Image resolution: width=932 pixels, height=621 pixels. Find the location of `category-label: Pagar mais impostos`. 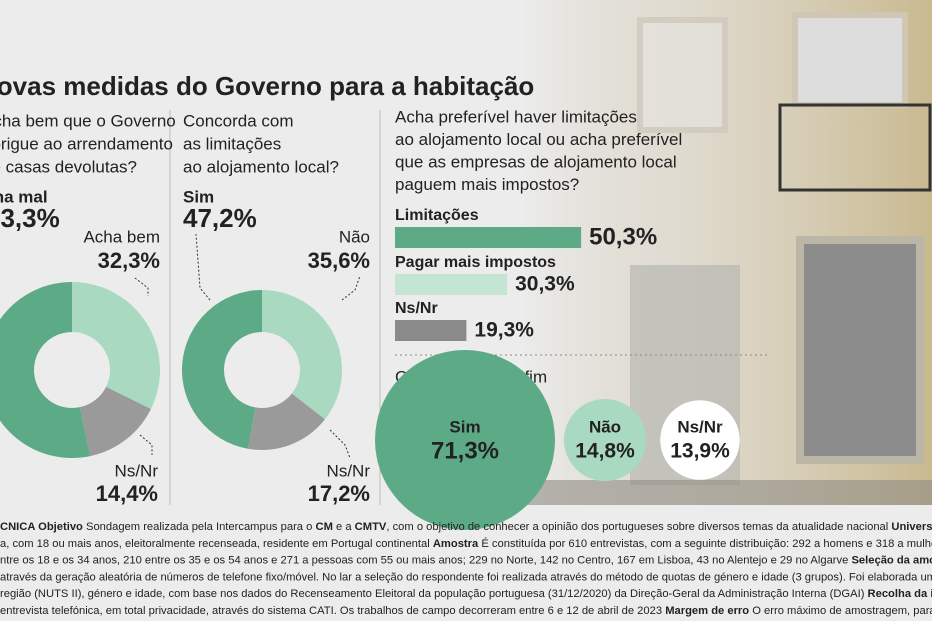

category-label: Pagar mais impostos is located at coordinates (475, 262).